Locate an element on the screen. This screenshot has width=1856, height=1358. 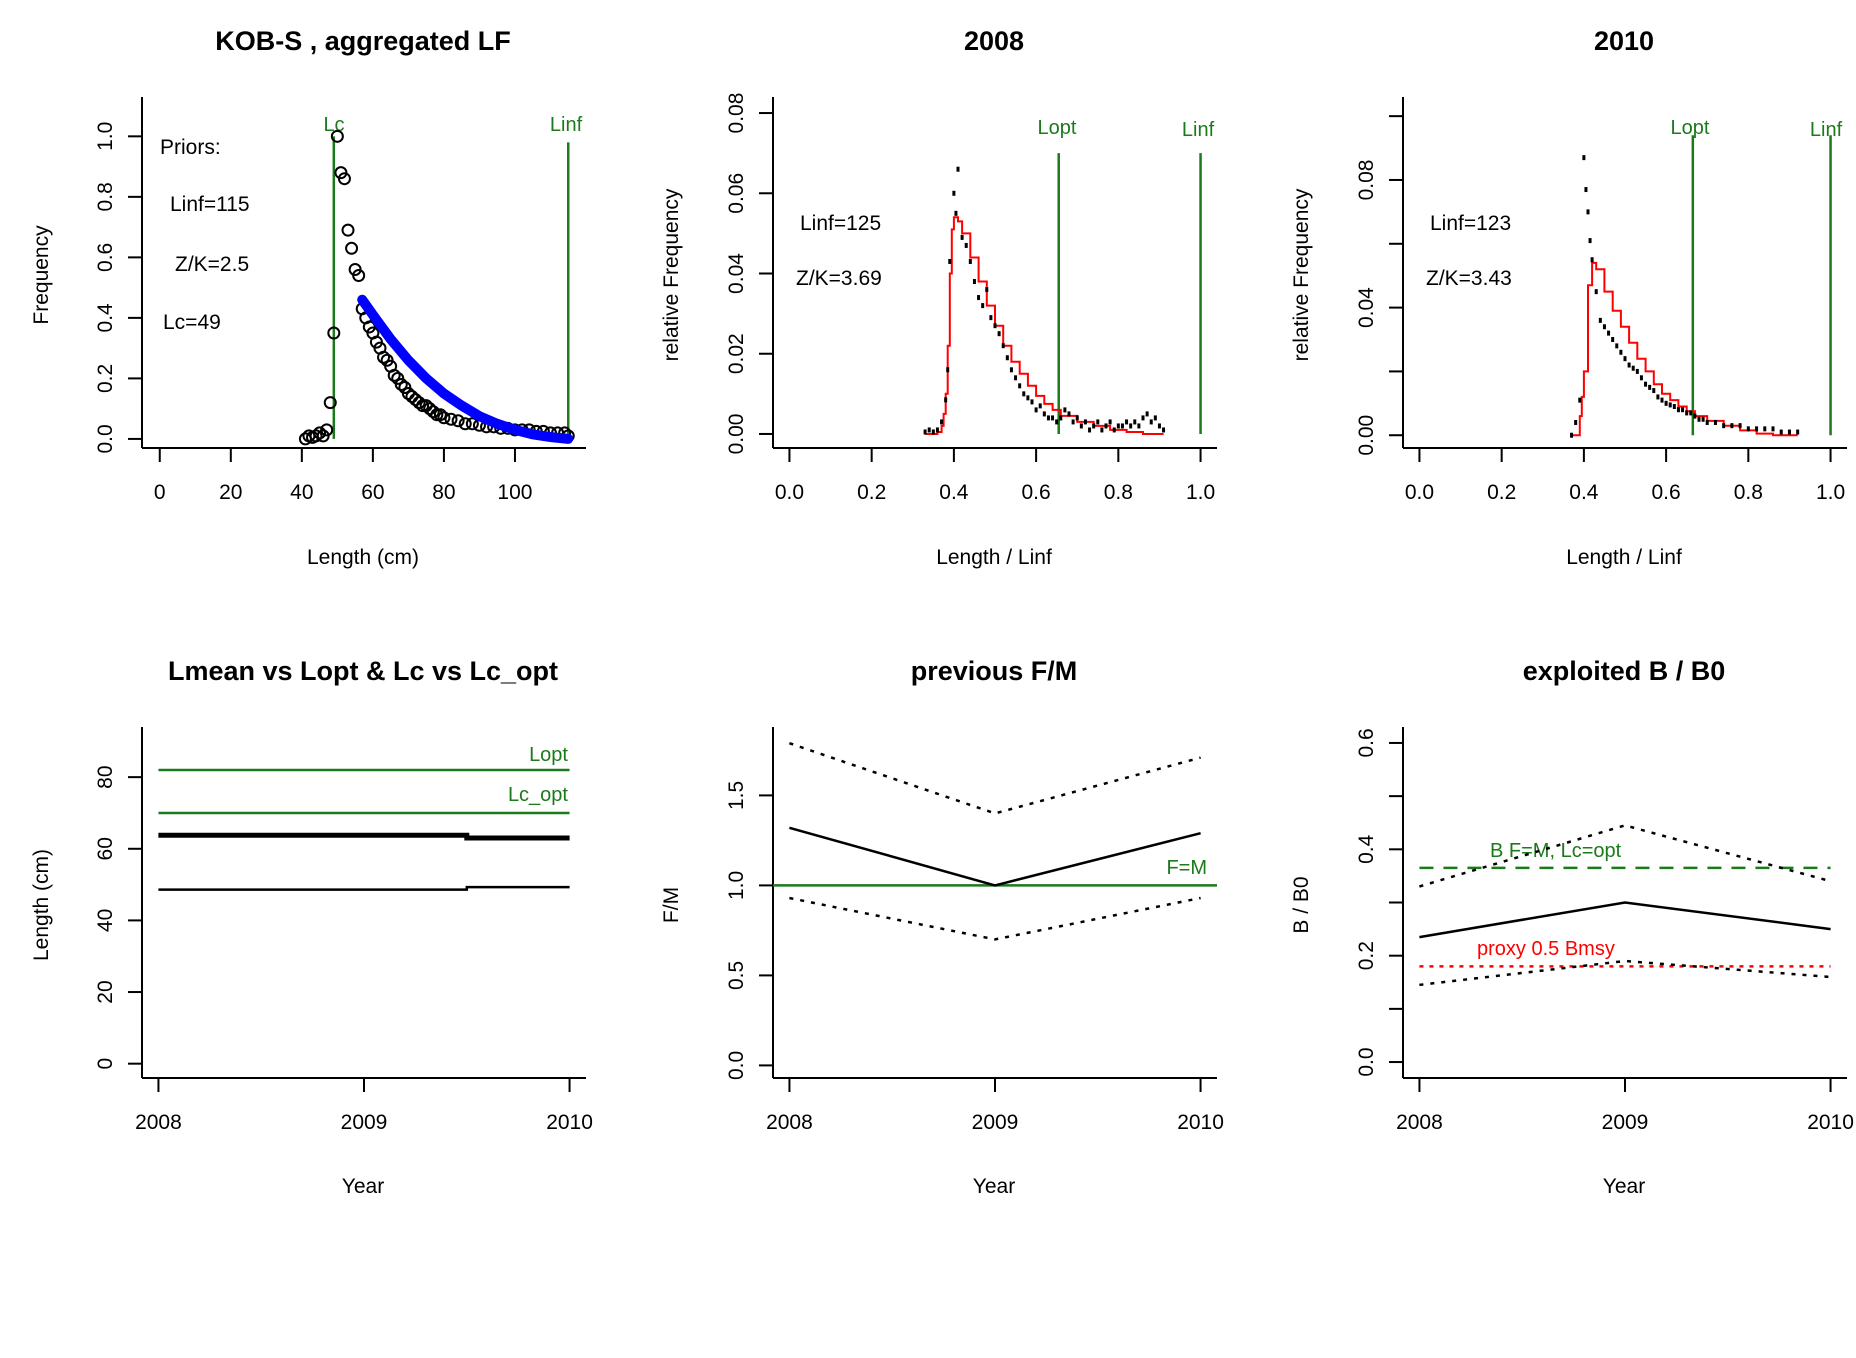
y-tick-label: 60 is located at coordinates (105, 848).